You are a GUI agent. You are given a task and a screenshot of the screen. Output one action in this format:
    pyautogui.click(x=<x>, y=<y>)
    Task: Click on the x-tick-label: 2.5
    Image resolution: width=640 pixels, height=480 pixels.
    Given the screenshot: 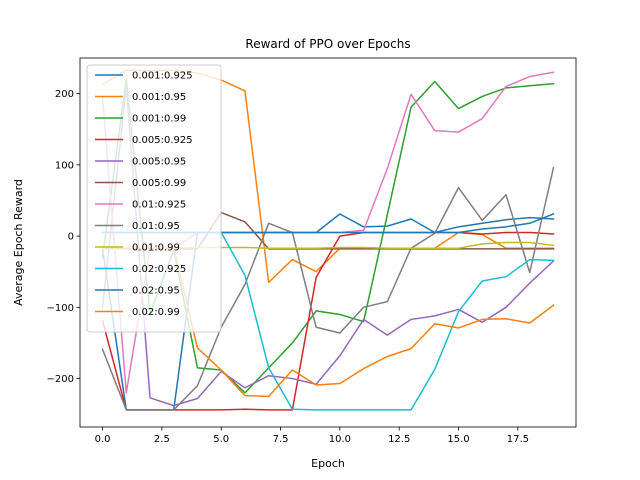 What is the action you would take?
    pyautogui.click(x=162, y=439)
    